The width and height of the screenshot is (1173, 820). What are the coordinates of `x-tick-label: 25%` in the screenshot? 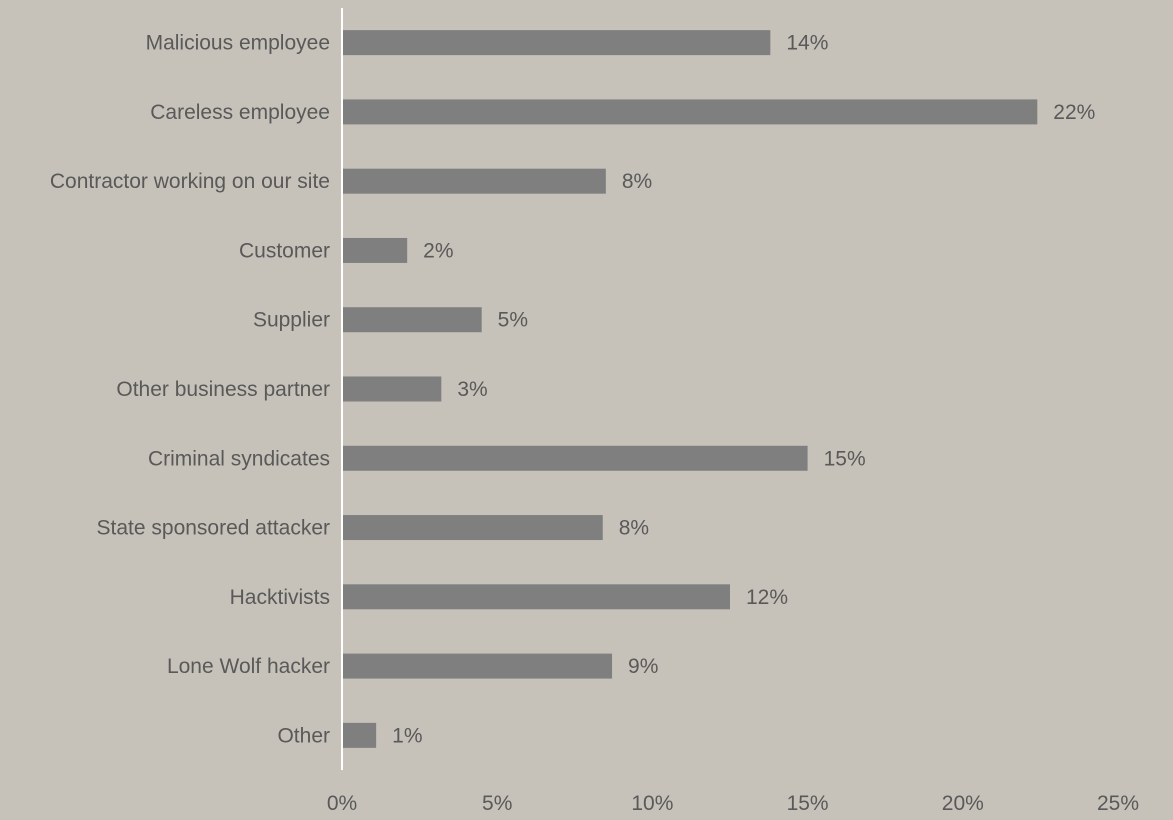 It's located at (1118, 803).